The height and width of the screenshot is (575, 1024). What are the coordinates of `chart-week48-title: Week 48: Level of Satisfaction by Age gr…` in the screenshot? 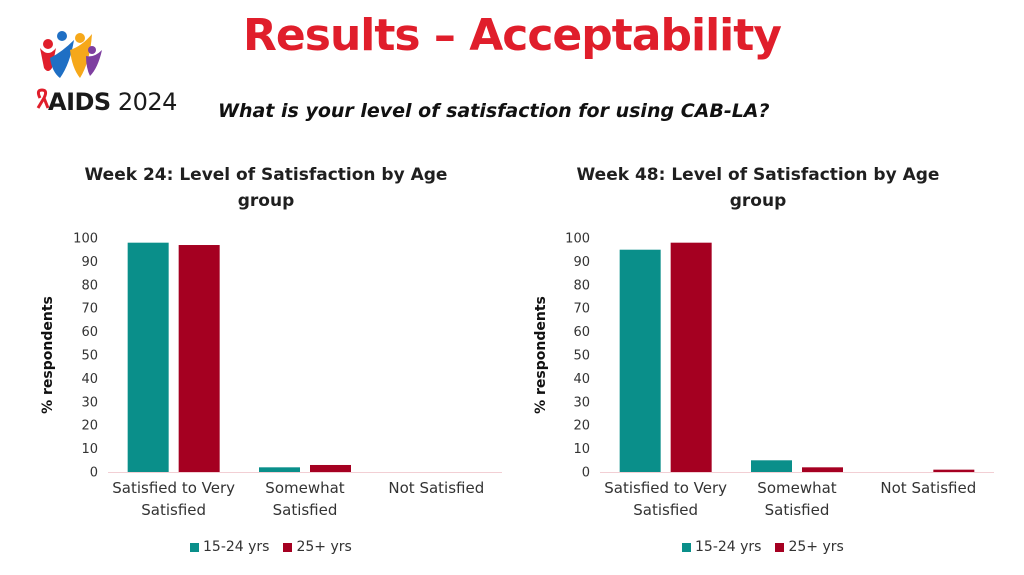 It's located at (758, 188).